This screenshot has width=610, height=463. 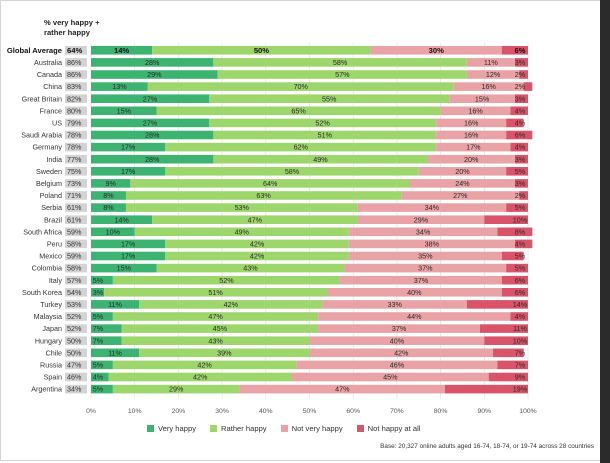 I want to click on data-label-not-very-happy-brazil: 29%, so click(x=421, y=219).